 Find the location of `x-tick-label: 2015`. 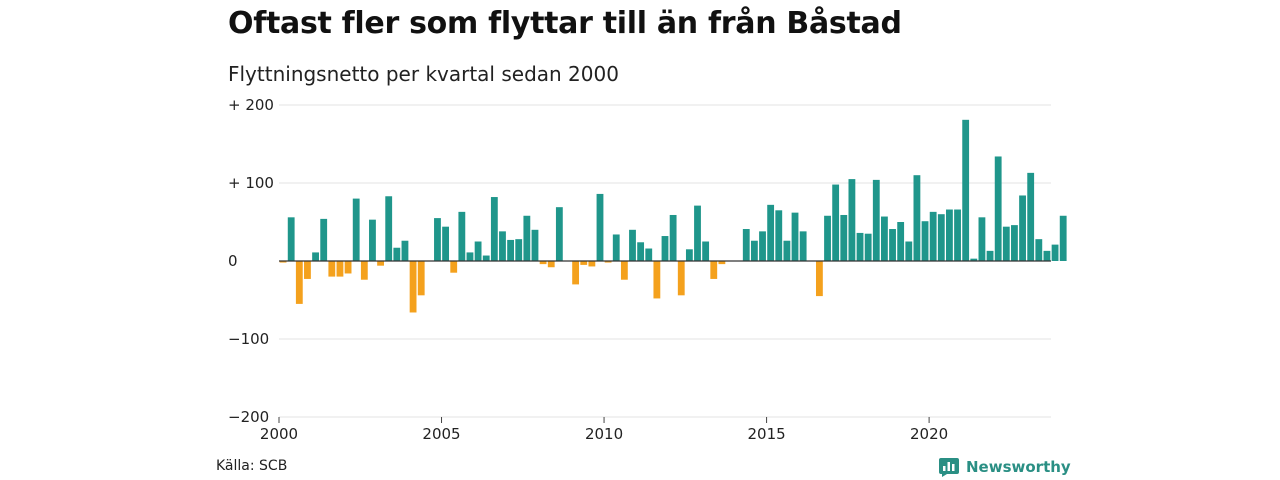

x-tick-label: 2015 is located at coordinates (766, 434).